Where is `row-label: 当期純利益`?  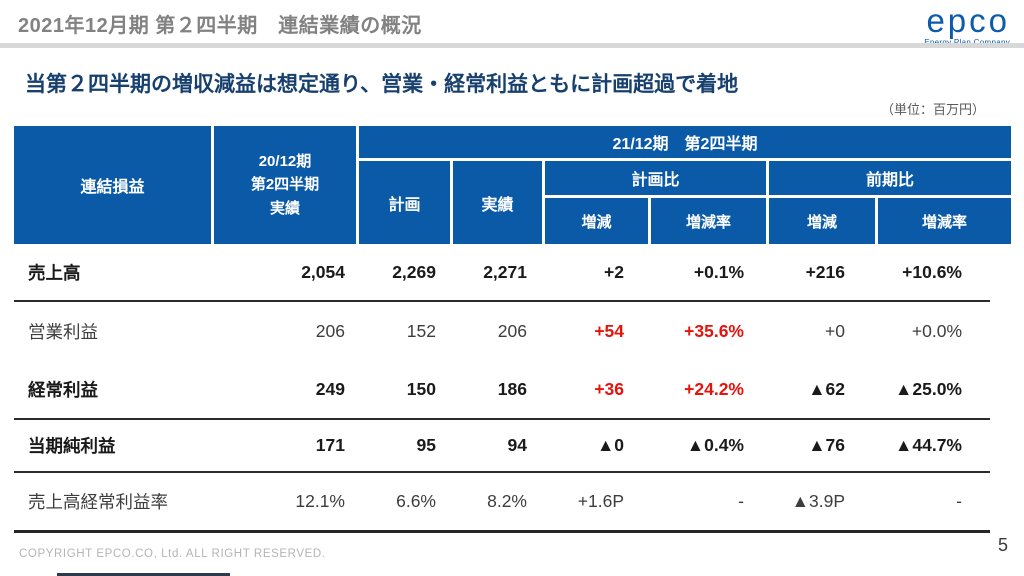
row-label: 当期純利益 is located at coordinates (72, 446).